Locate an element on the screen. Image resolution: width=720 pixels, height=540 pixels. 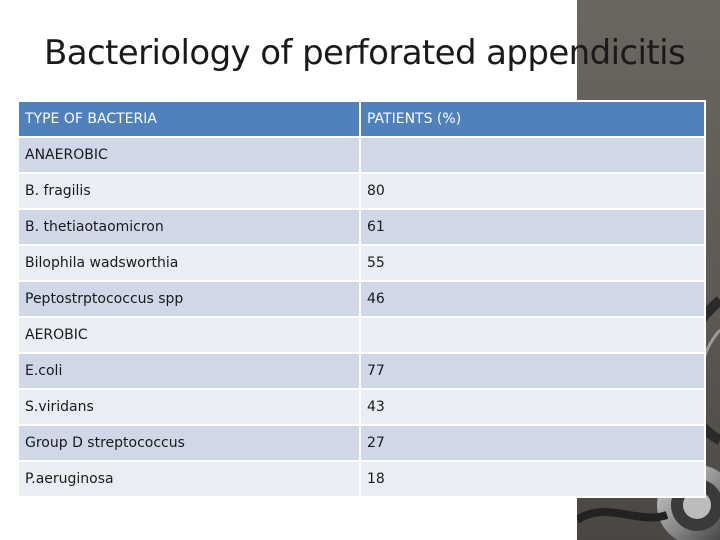
slide-title: Bacteriology of perforated appendicitis is located at coordinates (365, 53).